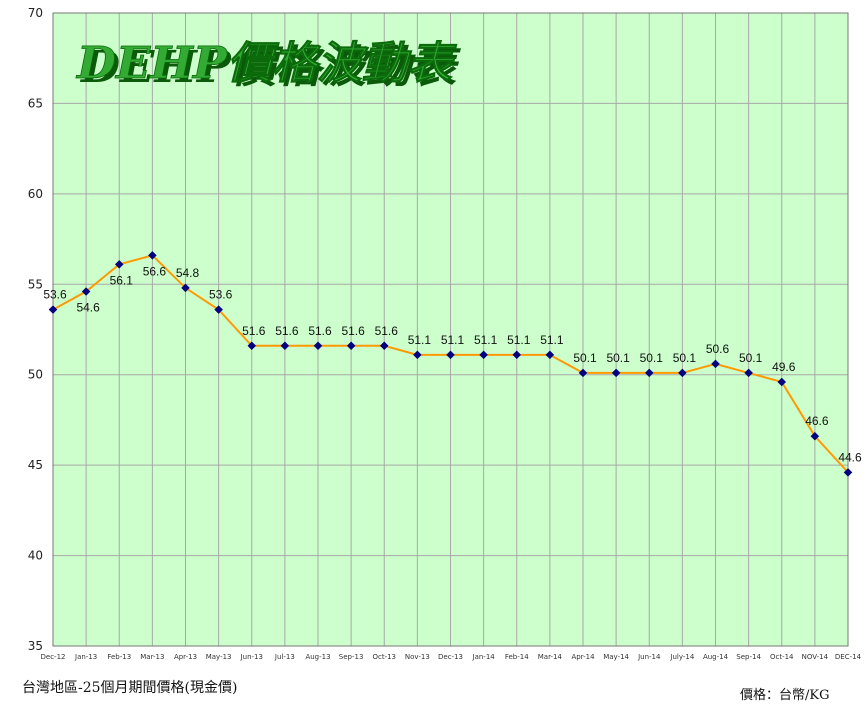 The image size is (866, 718). Describe the element at coordinates (748, 657) in the screenshot. I see `x-tick-label: Sep-14` at that location.